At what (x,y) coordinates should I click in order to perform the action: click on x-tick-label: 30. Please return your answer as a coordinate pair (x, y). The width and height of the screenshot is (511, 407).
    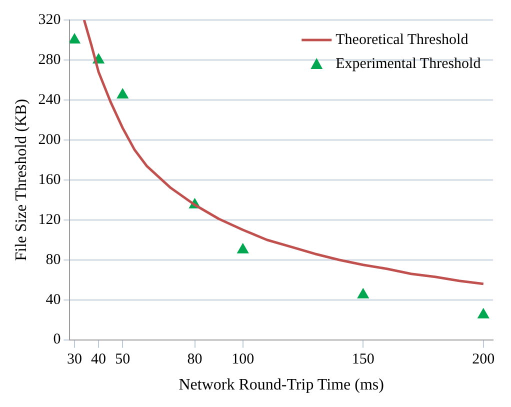
    Looking at the image, I should click on (74, 360).